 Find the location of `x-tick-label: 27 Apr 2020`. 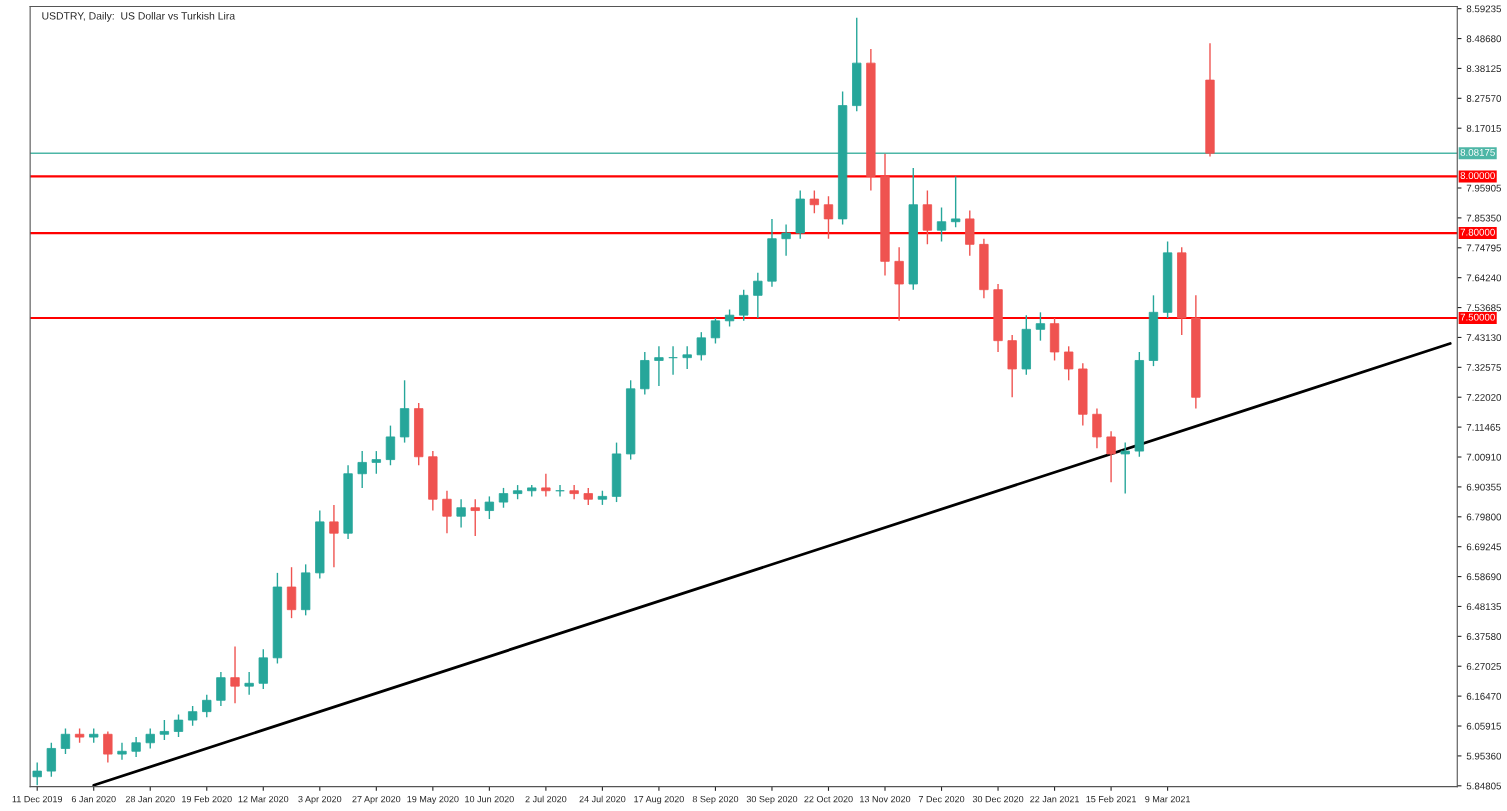

x-tick-label: 27 Apr 2020 is located at coordinates (376, 800).